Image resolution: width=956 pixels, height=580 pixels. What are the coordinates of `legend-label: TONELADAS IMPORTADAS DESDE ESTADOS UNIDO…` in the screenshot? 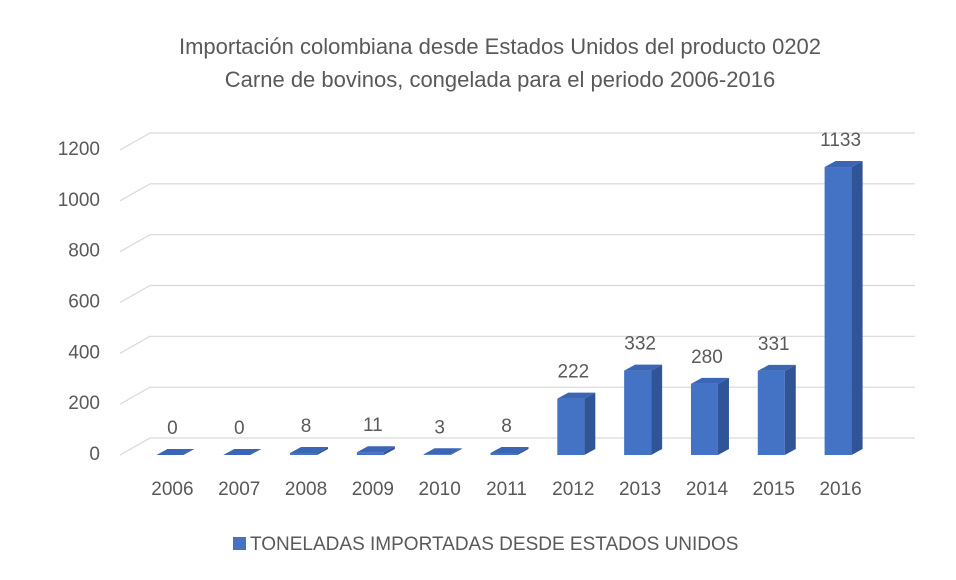 It's located at (494, 544).